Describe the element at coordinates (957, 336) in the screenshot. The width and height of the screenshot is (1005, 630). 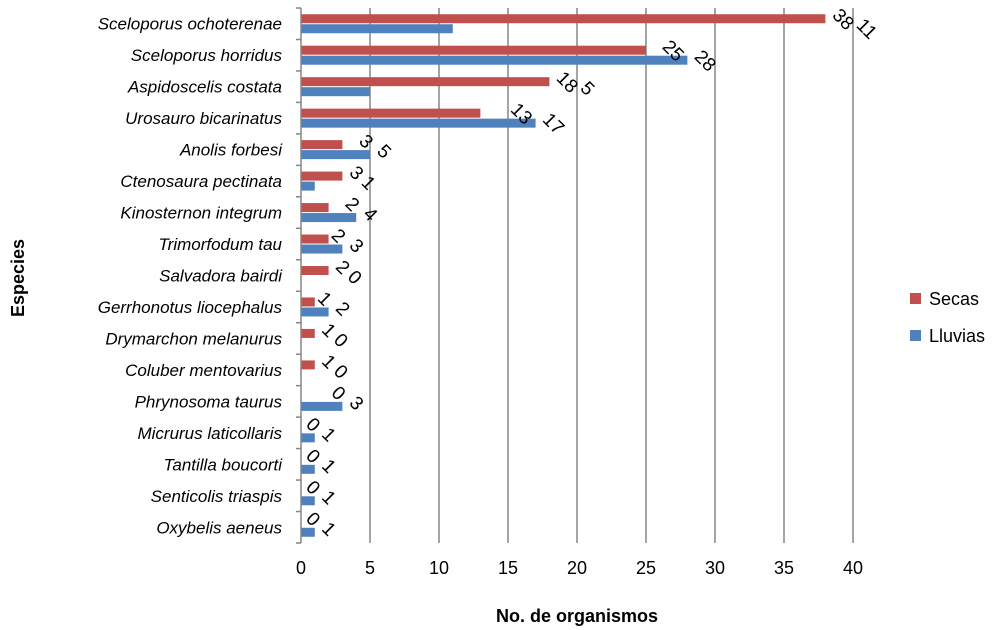
I see `legend-label-lluvias: Lluvias` at that location.